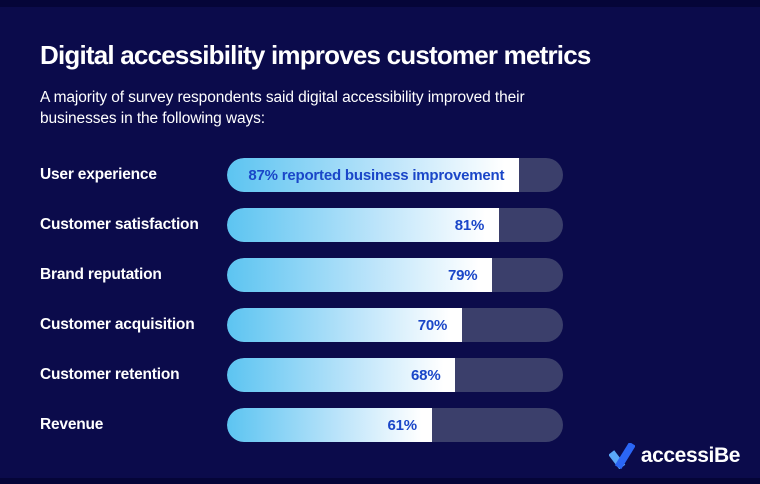  What do you see at coordinates (98, 174) in the screenshot?
I see `category-label: User experience` at bounding box center [98, 174].